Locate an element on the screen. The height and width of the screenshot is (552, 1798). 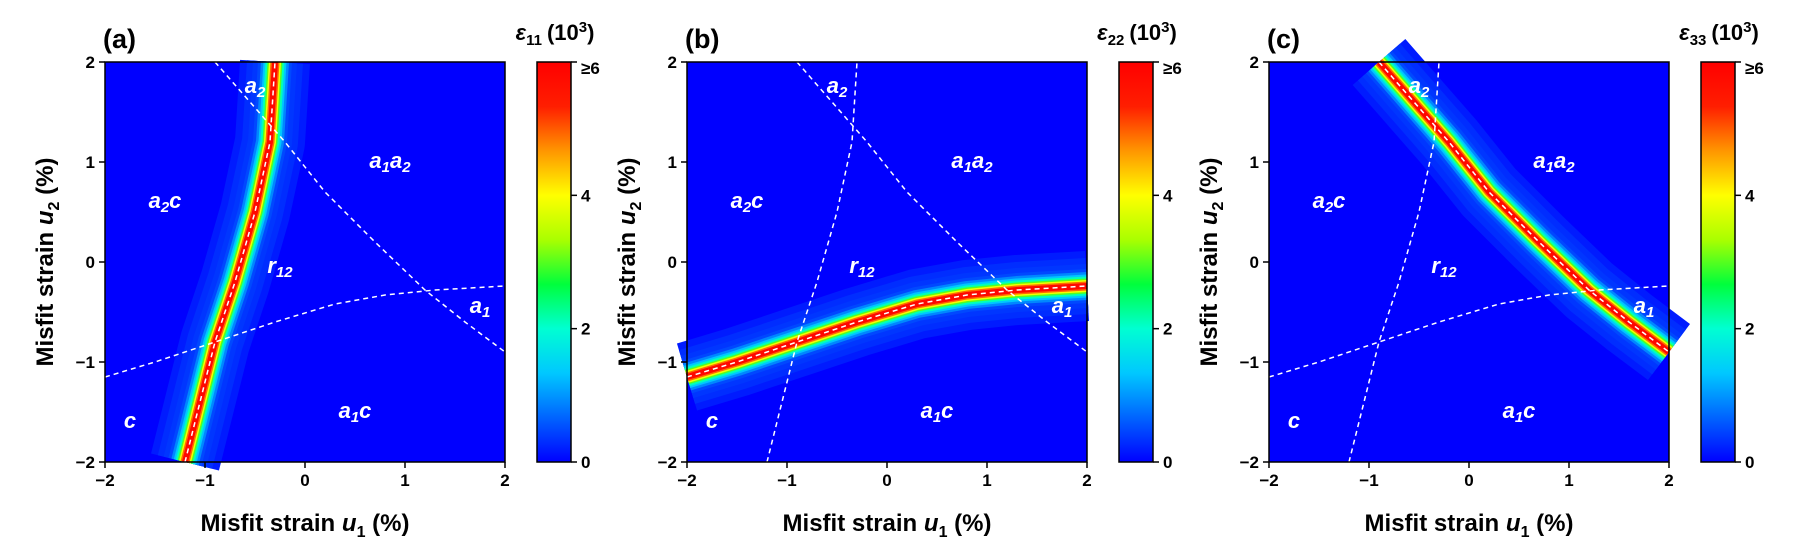
phase-region-label: c is located at coordinates (712, 420).